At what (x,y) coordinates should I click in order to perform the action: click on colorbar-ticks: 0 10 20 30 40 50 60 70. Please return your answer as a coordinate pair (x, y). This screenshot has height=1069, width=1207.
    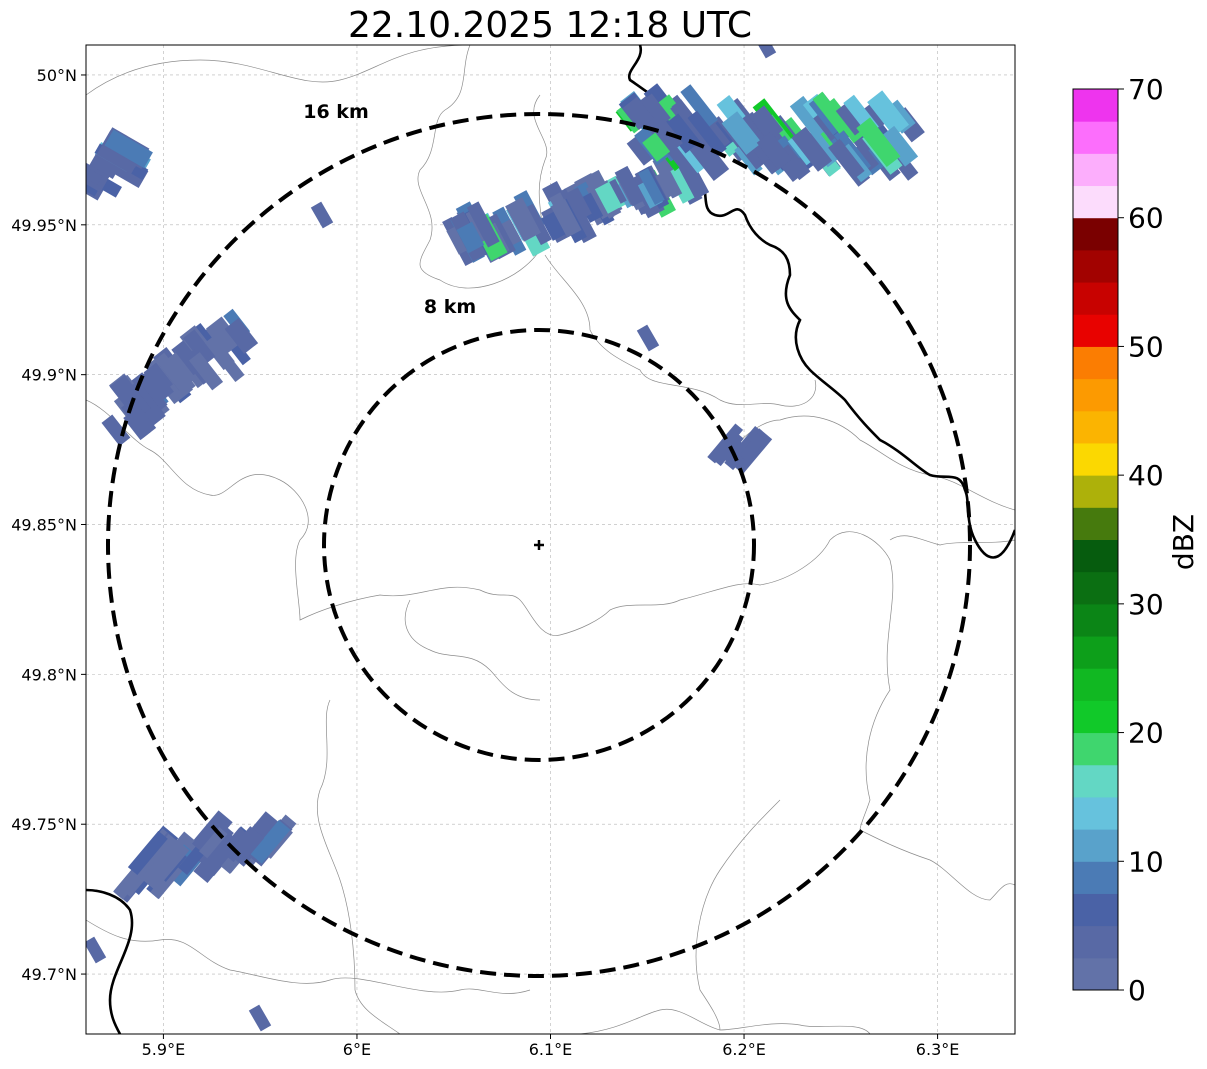
    Looking at the image, I should click on (1141, 540).